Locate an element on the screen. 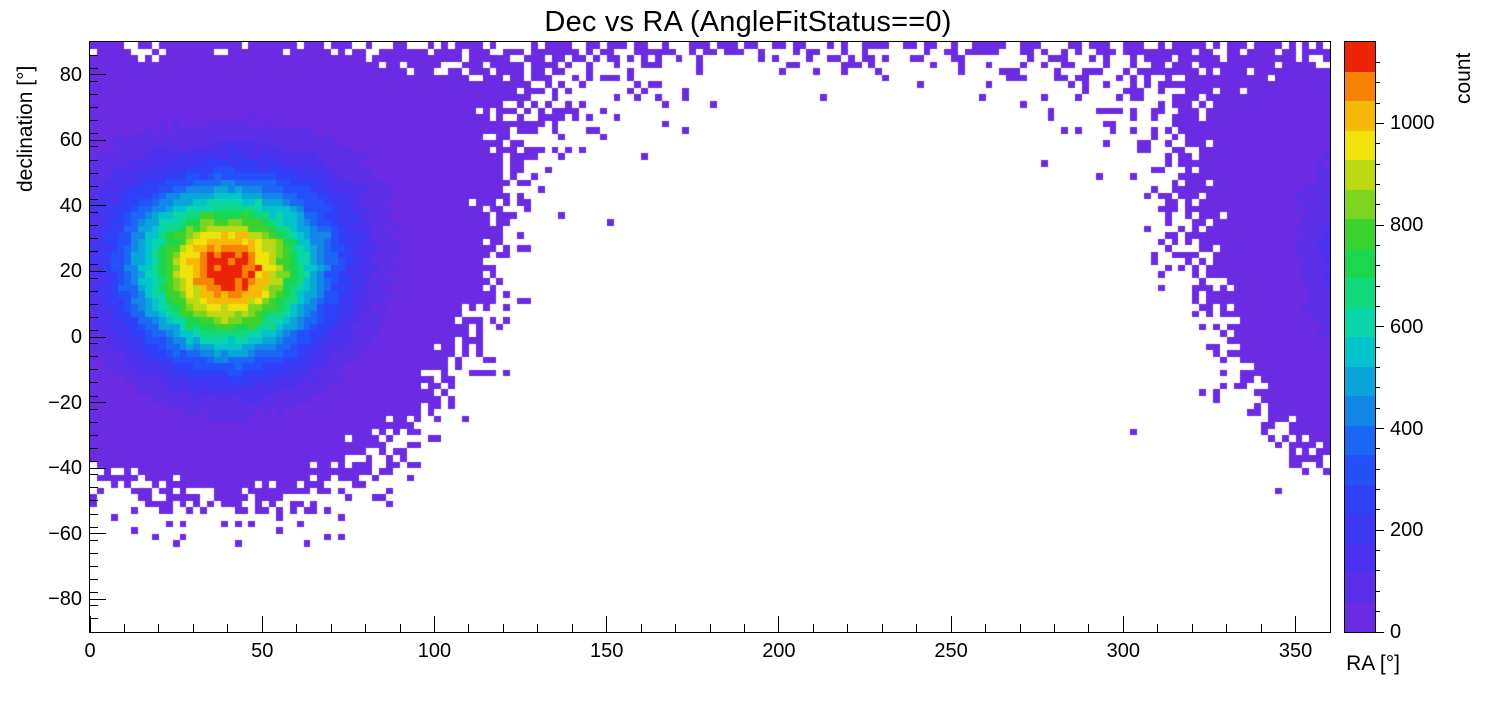 The image size is (1496, 722). colorbar-tick-label: 600 is located at coordinates (1407, 326).